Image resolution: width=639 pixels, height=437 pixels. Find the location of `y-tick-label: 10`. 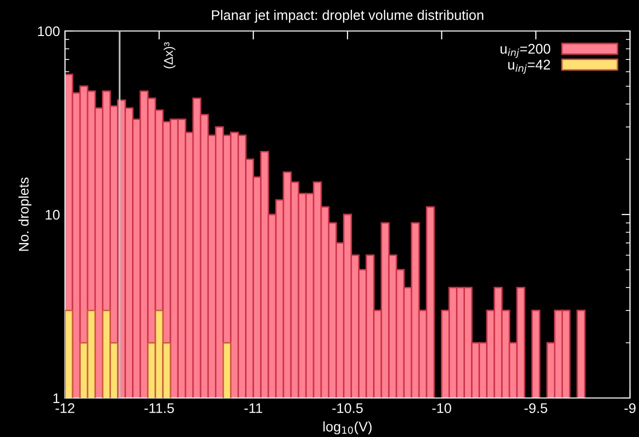

y-tick-label: 10 is located at coordinates (53, 215).